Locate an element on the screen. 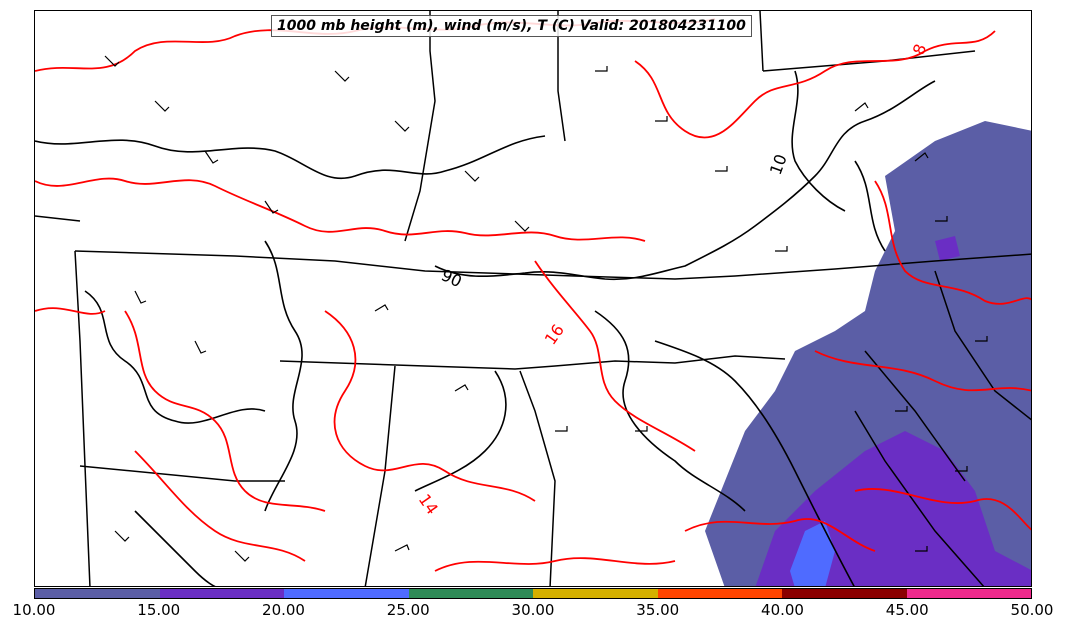  colorbar-tick-label: 50.00 is located at coordinates (1032, 610).